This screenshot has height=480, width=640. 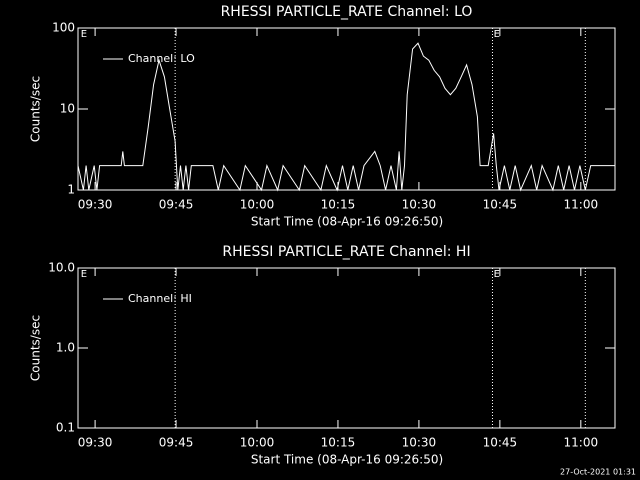 What do you see at coordinates (63, 28) in the screenshot?
I see `y-tick-label: 100` at bounding box center [63, 28].